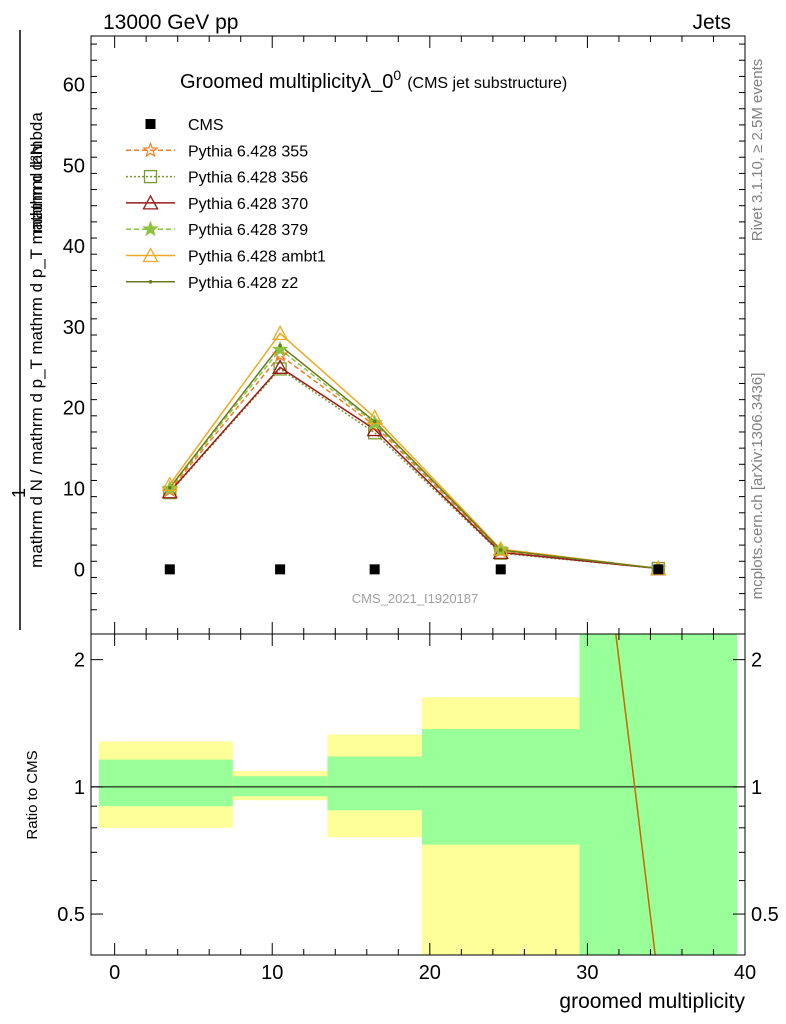  What do you see at coordinates (248, 178) in the screenshot?
I see `legend-label: Pythia 6.428 356` at bounding box center [248, 178].